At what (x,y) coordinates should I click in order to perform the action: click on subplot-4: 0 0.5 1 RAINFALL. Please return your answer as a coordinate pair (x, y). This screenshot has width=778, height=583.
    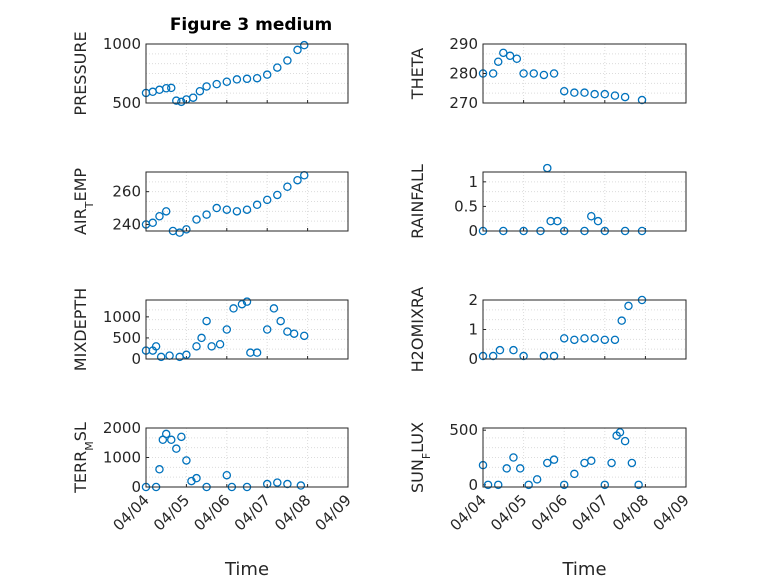
    Looking at the image, I should click on (547, 201).